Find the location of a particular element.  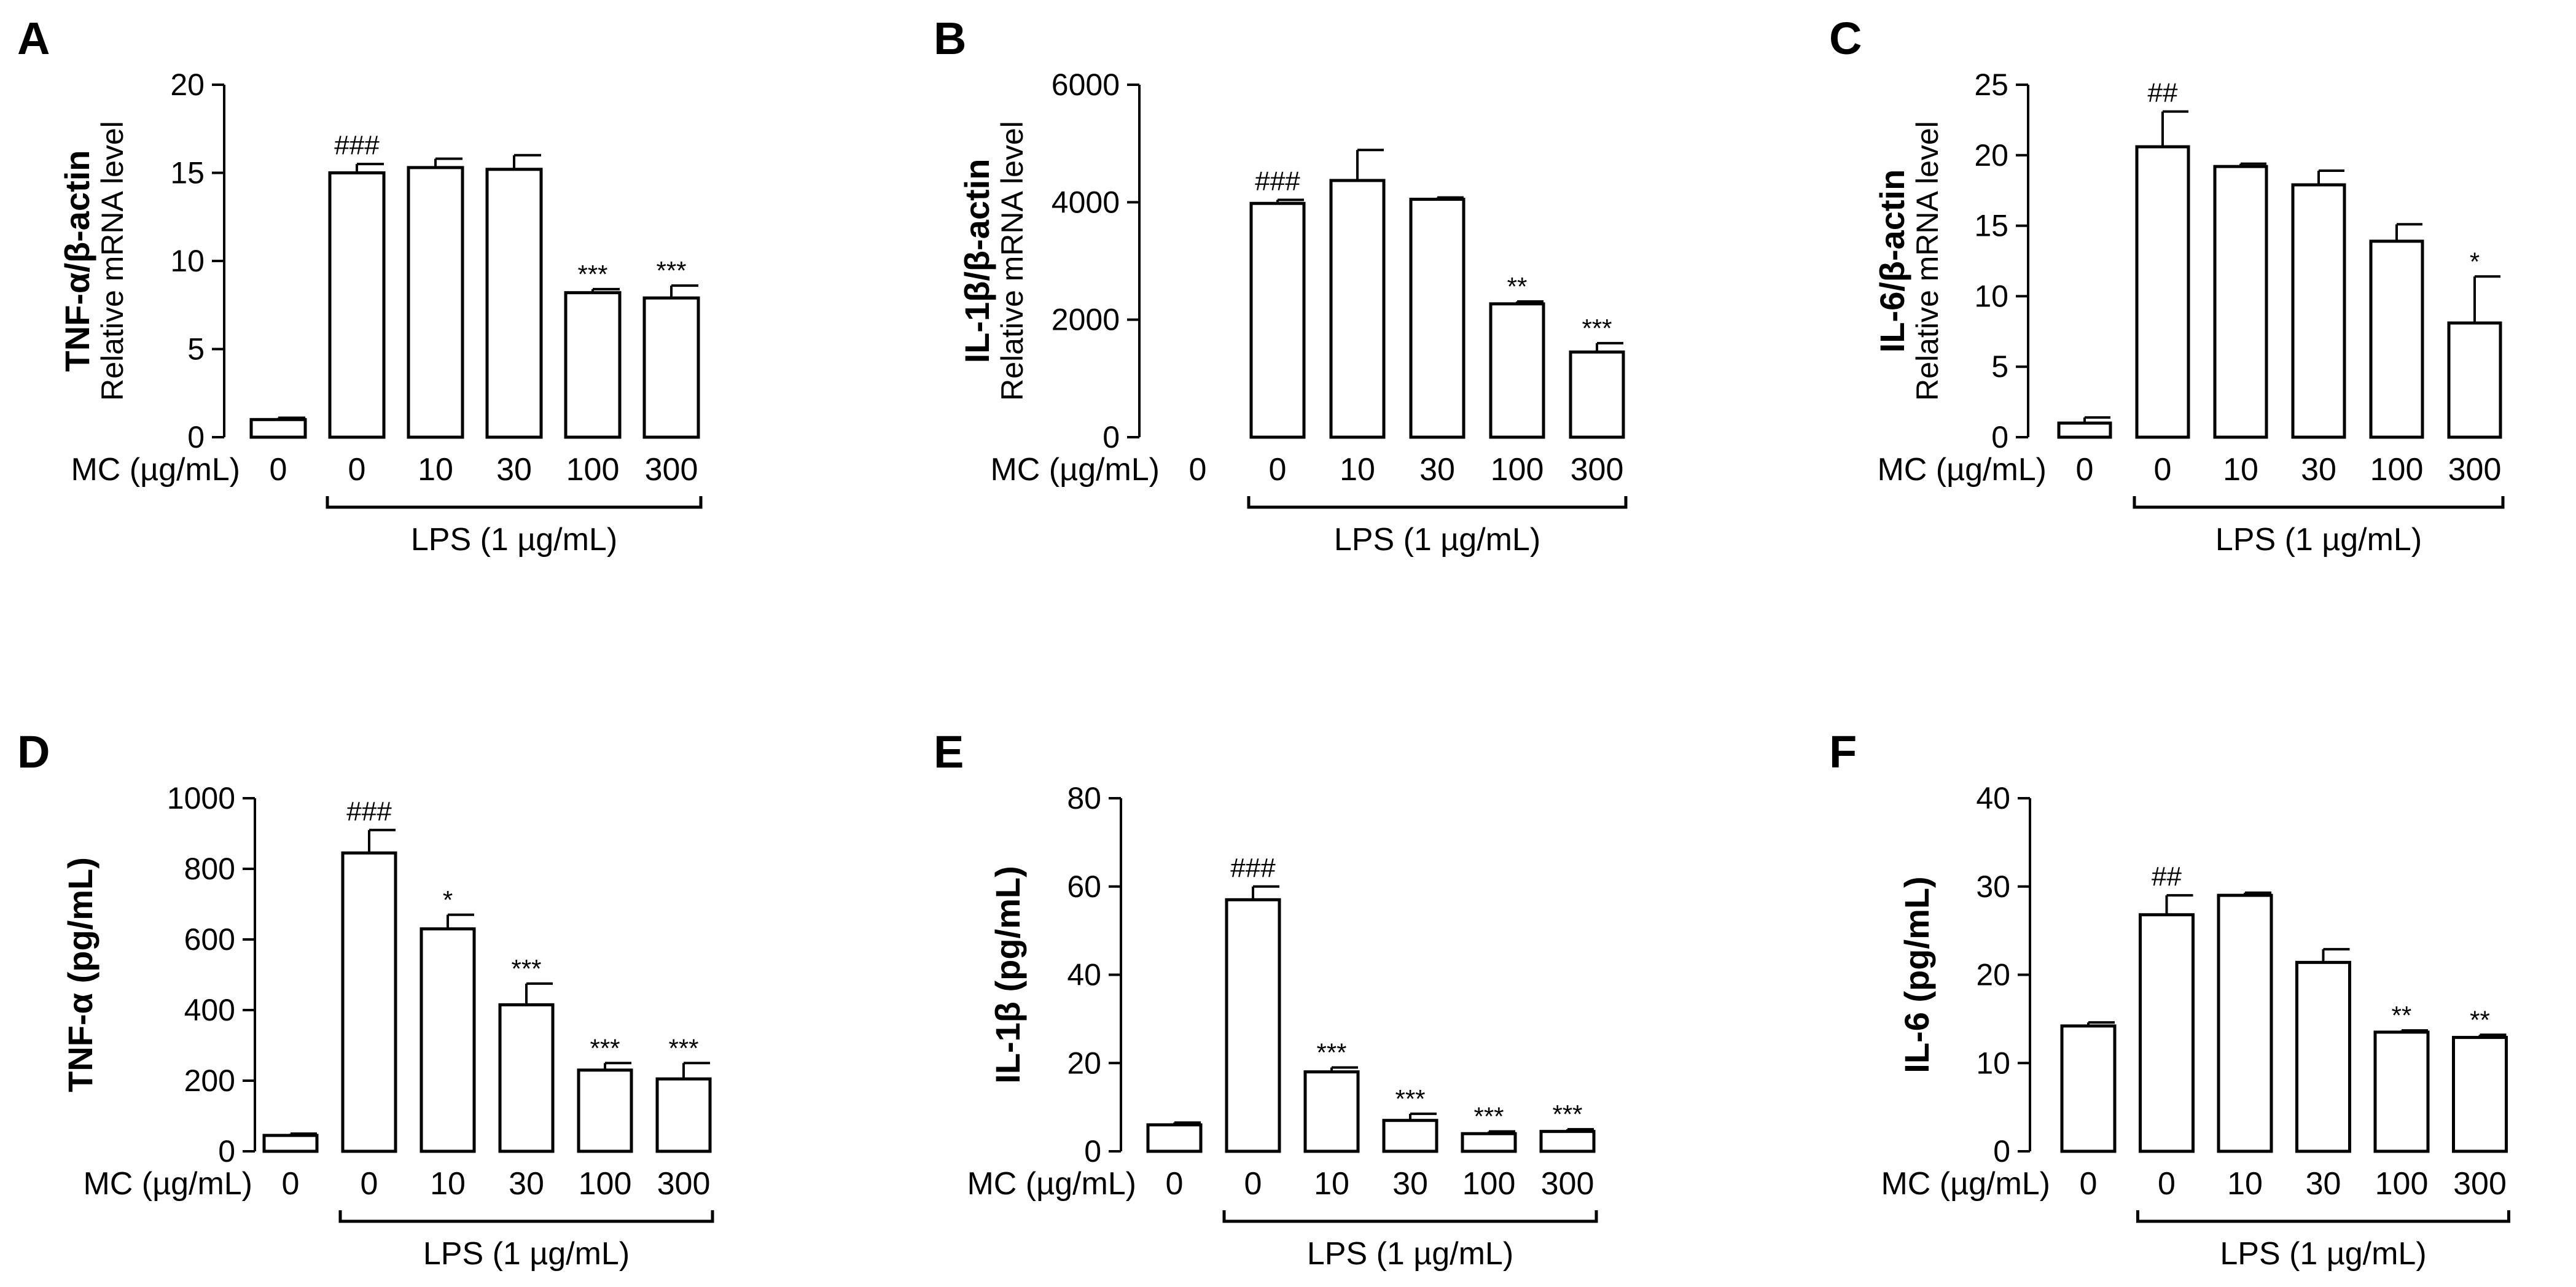

panel-letter: E is located at coordinates (949, 752).